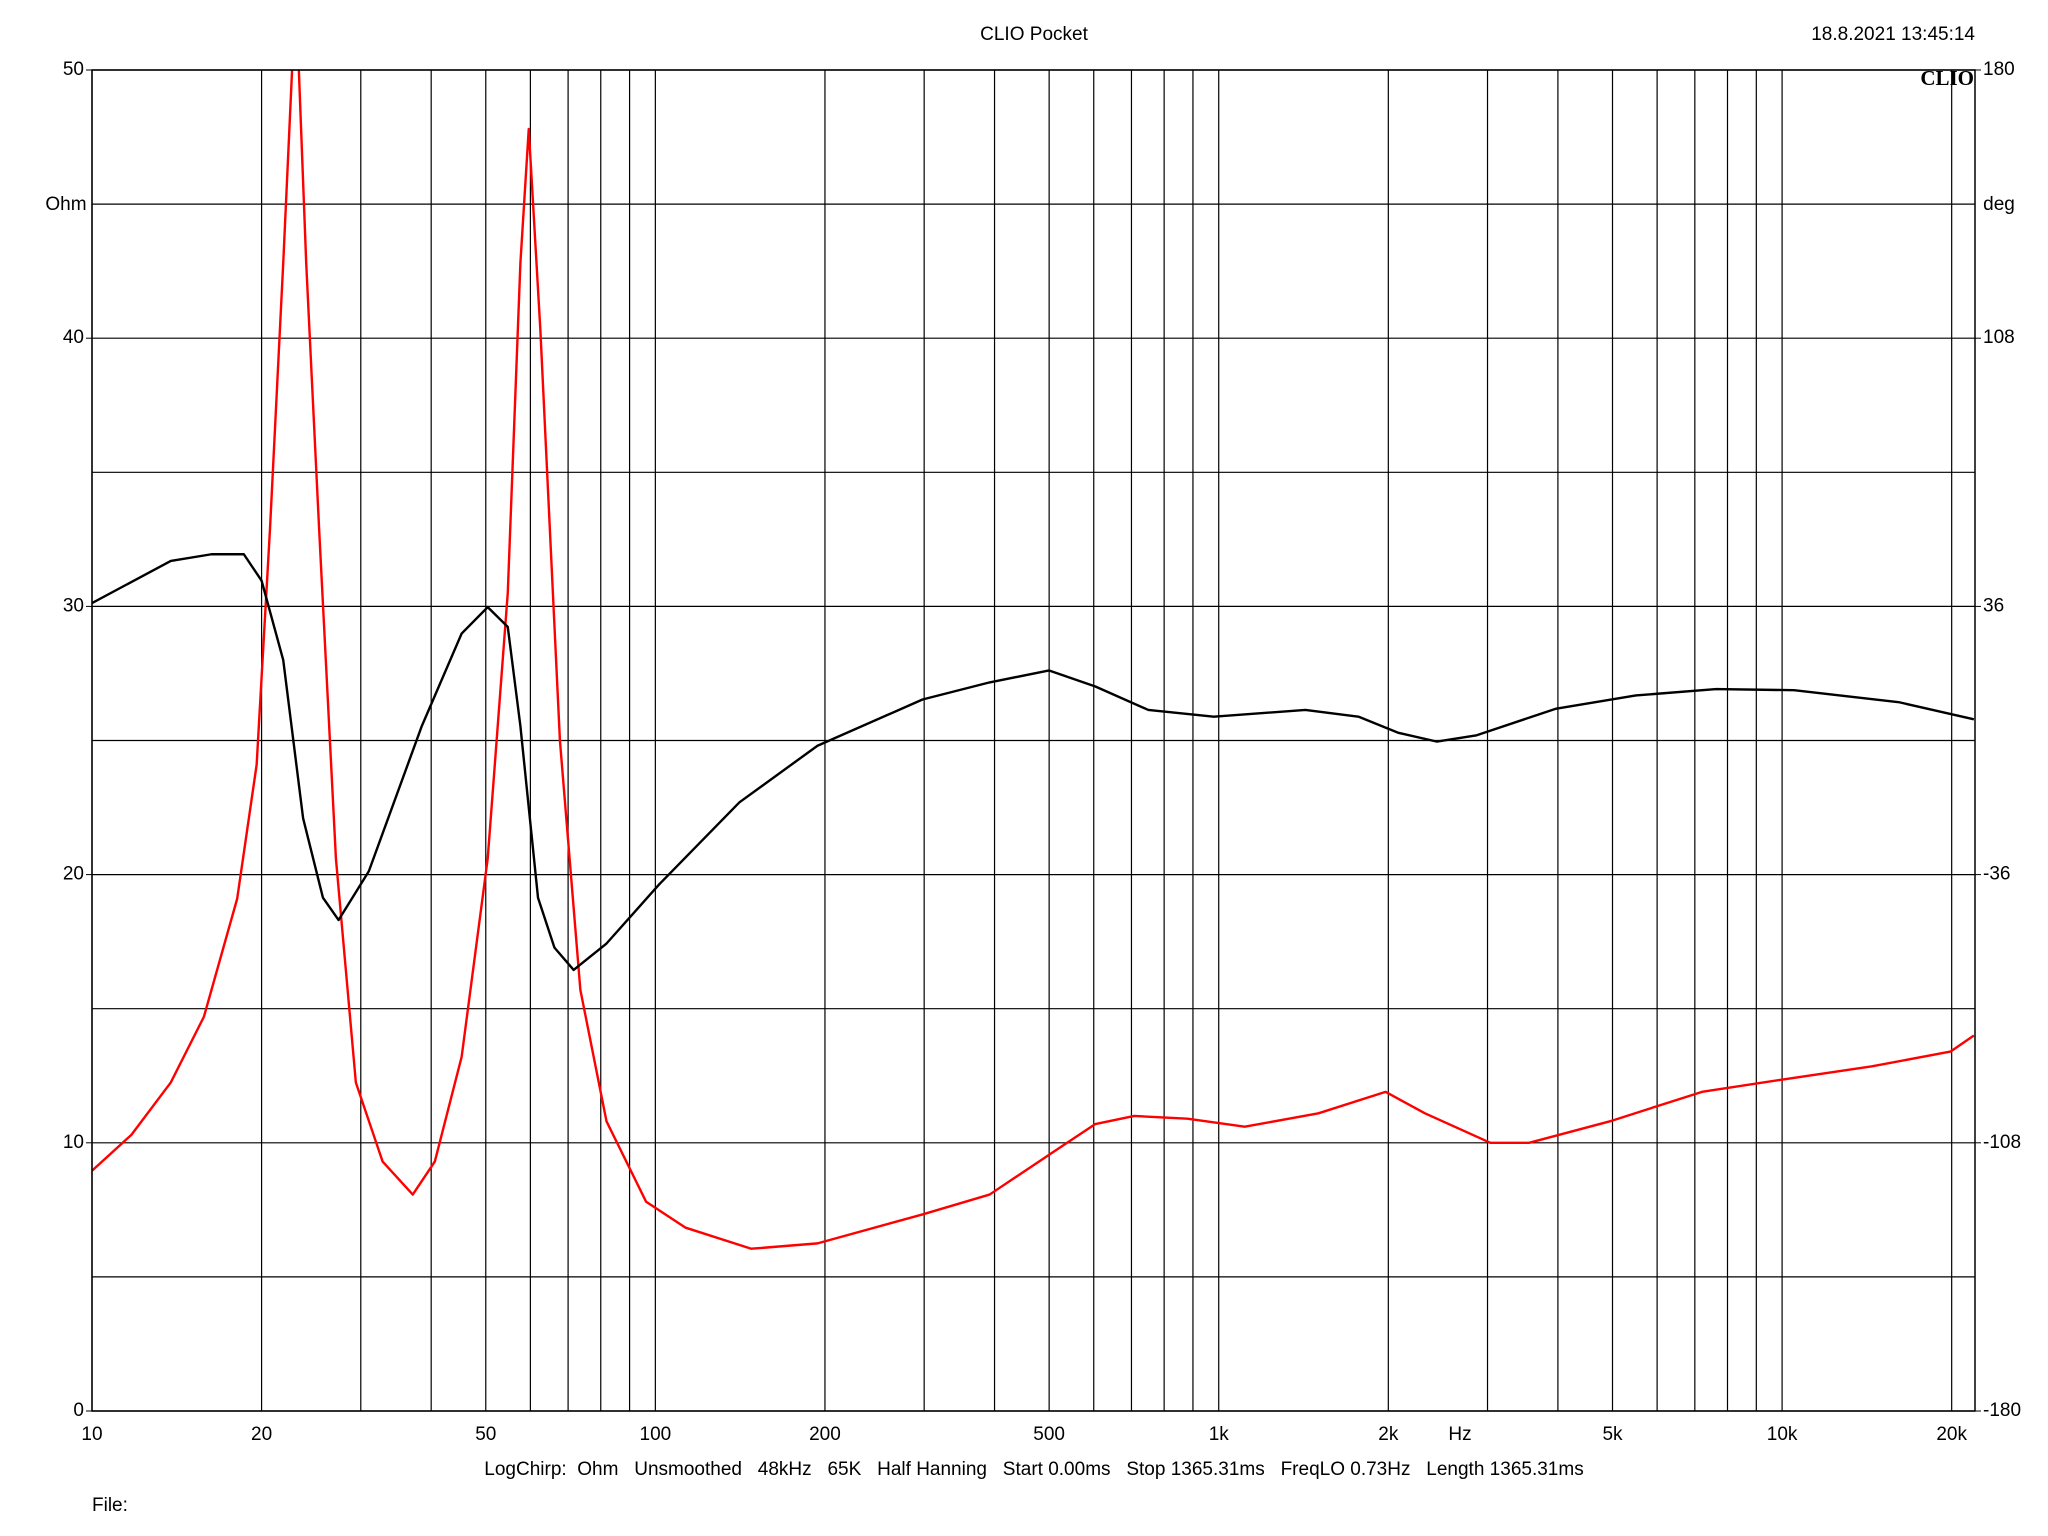 The height and width of the screenshot is (1536, 2048). I want to click on x-tick-label: 2k, so click(1388, 1434).